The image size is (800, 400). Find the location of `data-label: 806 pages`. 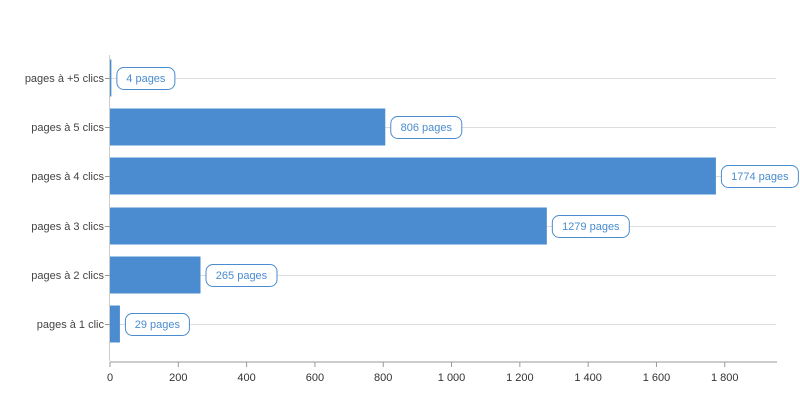

data-label: 806 pages is located at coordinates (426, 127).